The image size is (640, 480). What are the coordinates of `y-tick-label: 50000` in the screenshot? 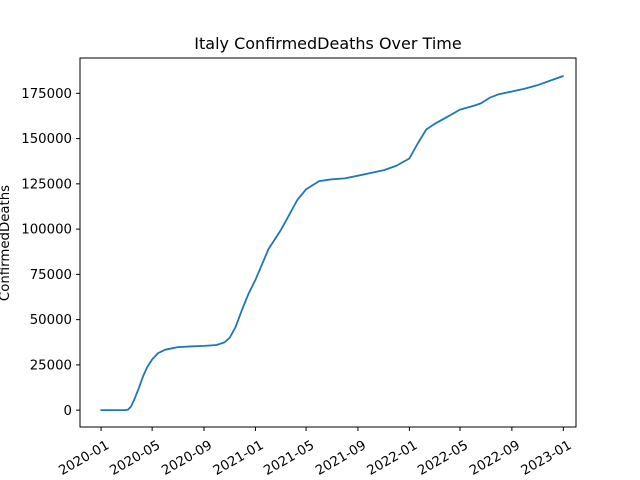 It's located at (51, 320).